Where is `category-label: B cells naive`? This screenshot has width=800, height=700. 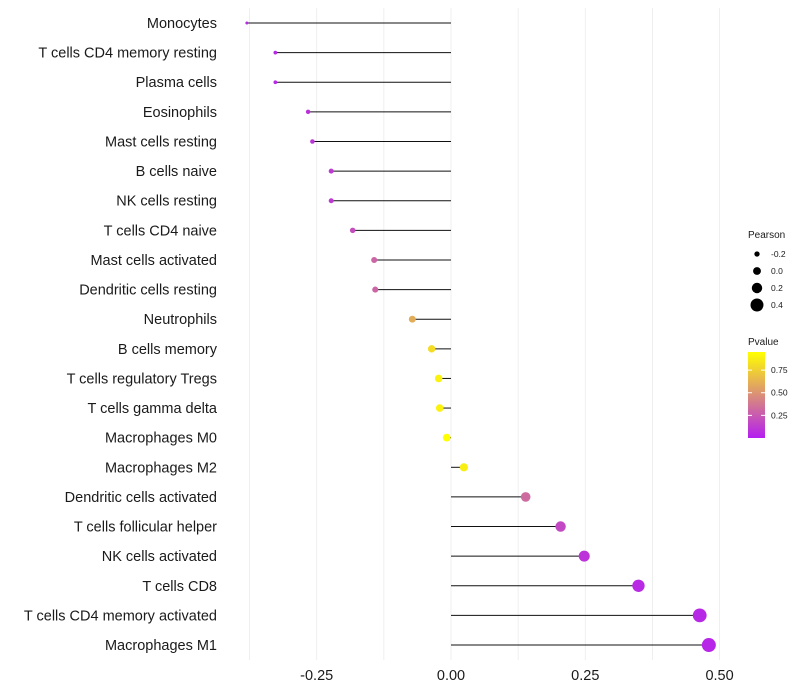 category-label: B cells naive is located at coordinates (176, 172).